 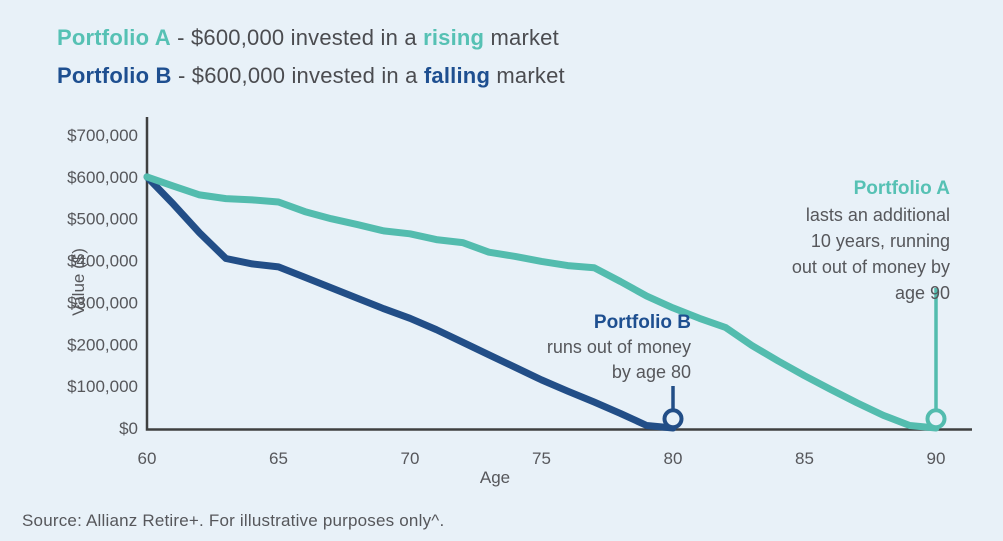 I want to click on portfolio-a-label: Portfolio A, so click(x=114, y=37).